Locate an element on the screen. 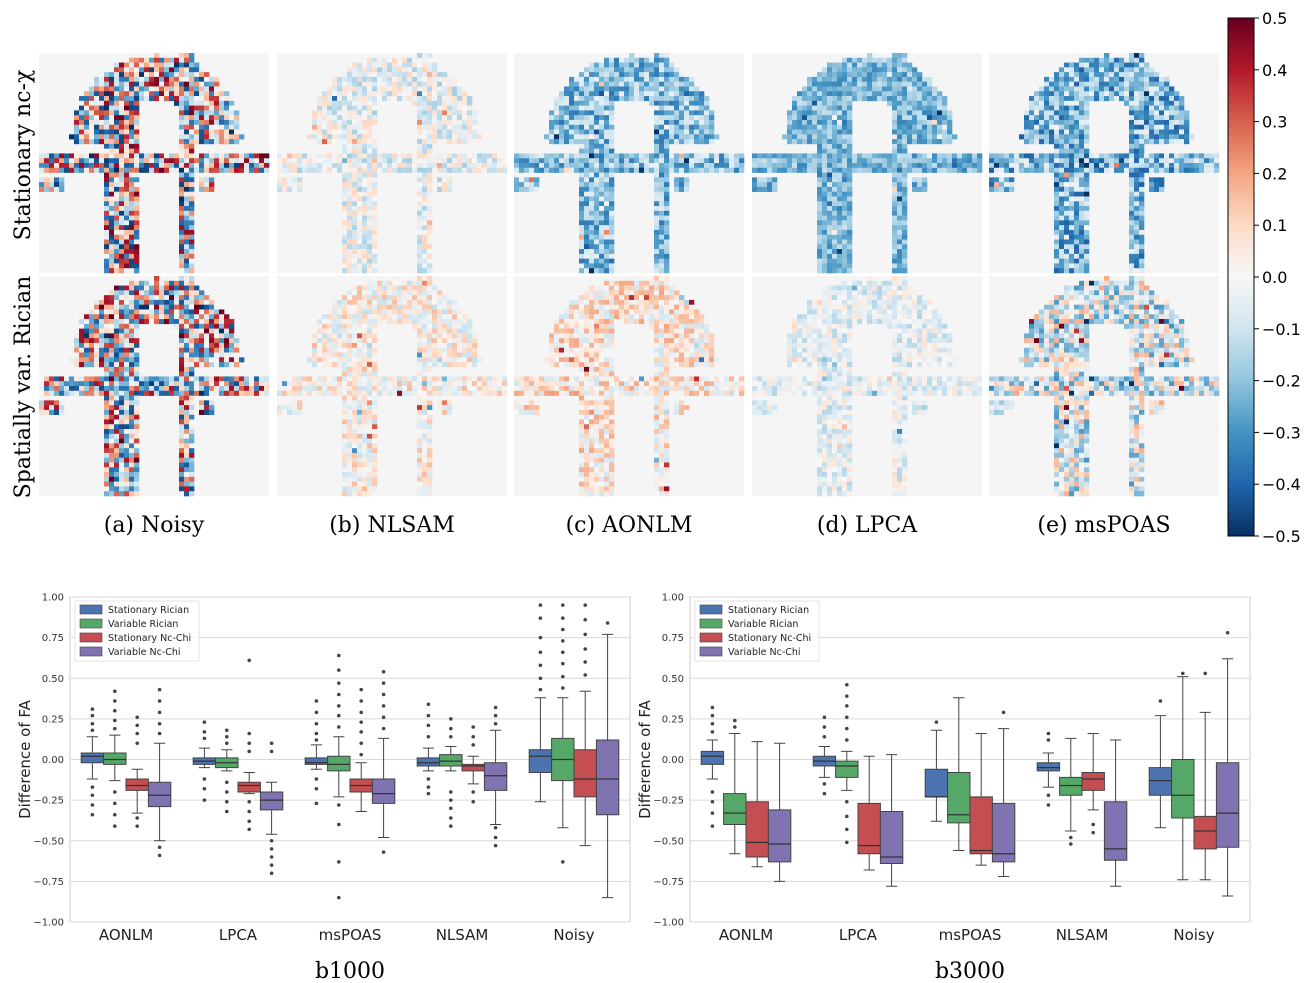  colorbar-tick-label: −0.2 is located at coordinates (1281, 381).